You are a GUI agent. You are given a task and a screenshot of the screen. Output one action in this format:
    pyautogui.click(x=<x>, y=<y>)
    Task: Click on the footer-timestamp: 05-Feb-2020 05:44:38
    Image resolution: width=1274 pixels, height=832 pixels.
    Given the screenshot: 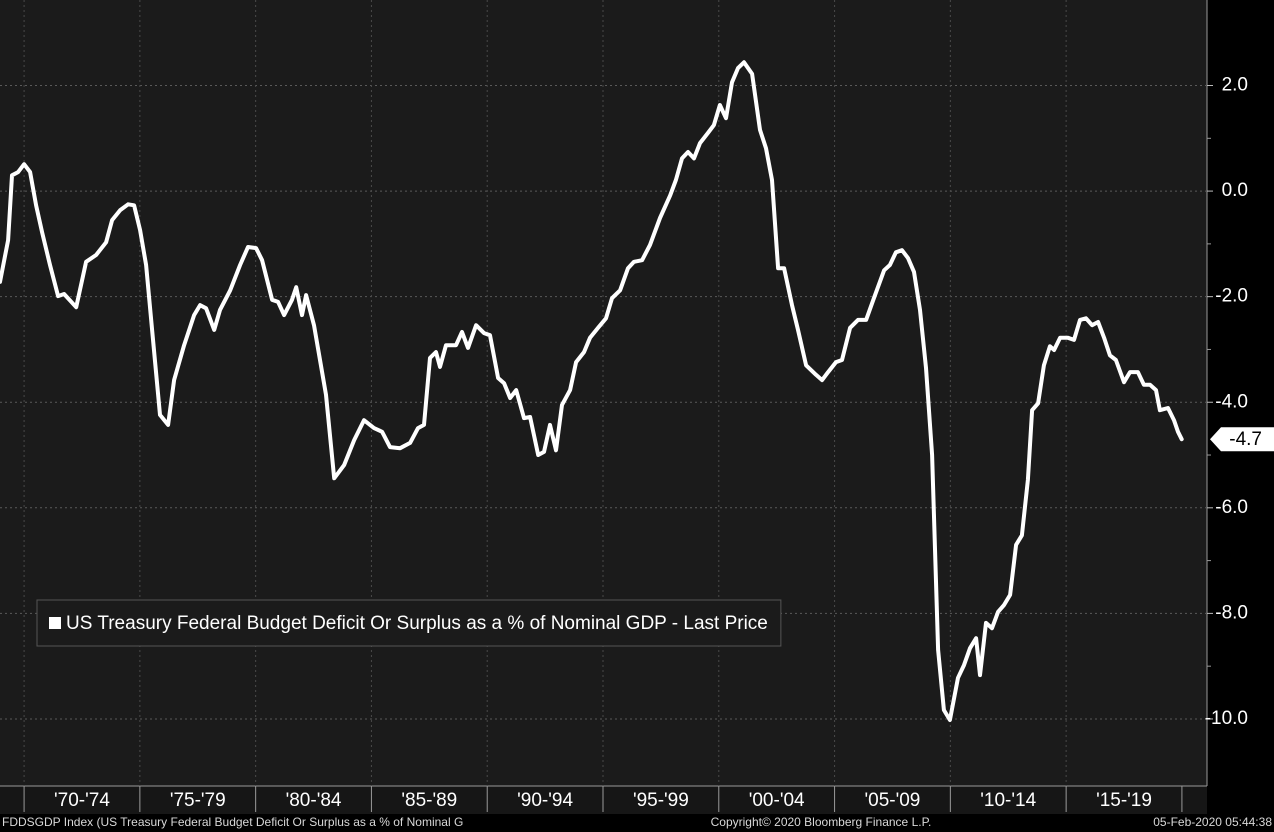 What is the action you would take?
    pyautogui.click(x=1212, y=822)
    